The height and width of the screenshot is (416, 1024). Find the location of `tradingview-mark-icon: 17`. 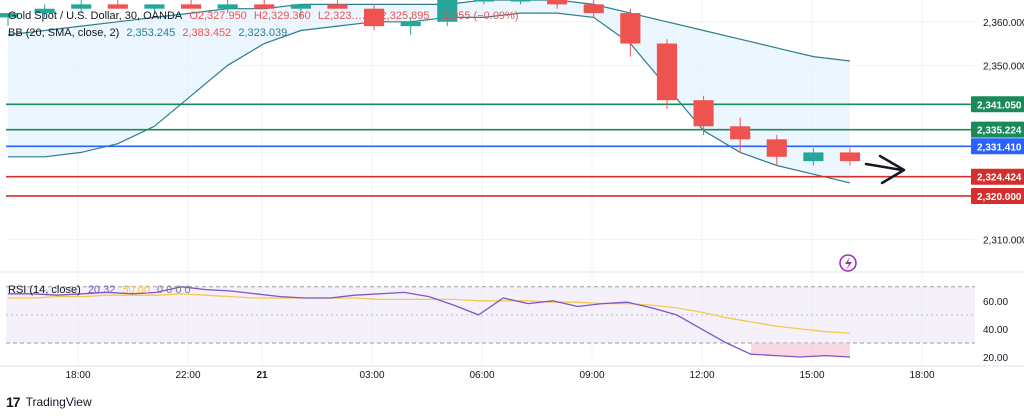

tradingview-mark-icon: 17 is located at coordinates (13, 402).